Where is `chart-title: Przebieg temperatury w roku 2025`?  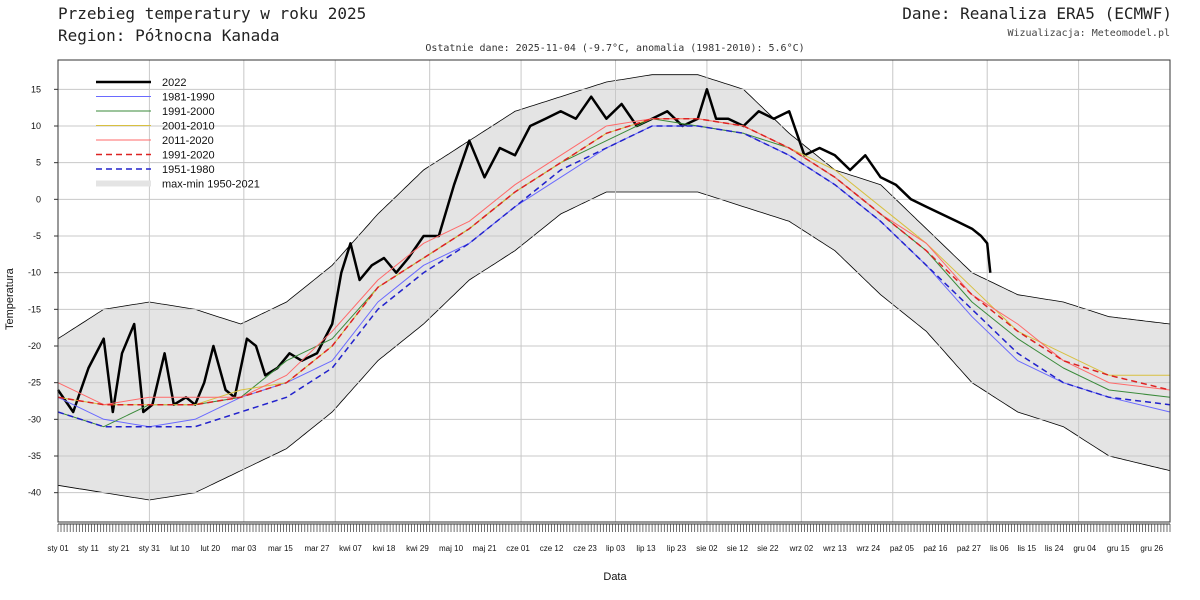 chart-title: Przebieg temperatury w roku 2025 is located at coordinates (212, 13).